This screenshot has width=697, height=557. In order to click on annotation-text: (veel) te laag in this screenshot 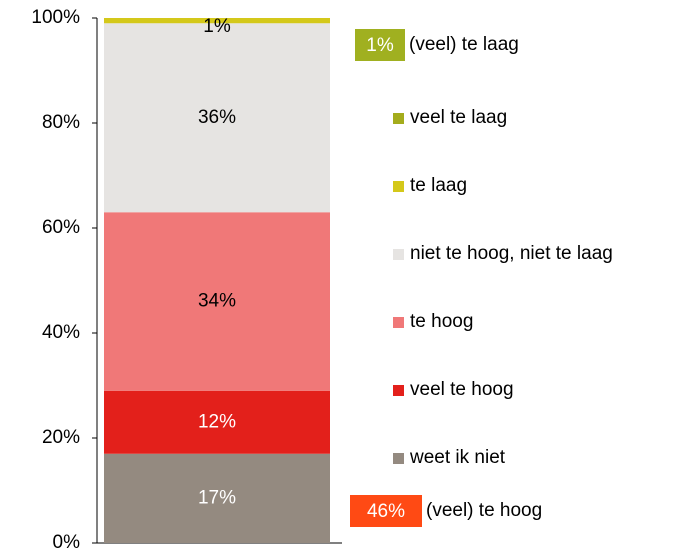, I will do `click(464, 44)`.